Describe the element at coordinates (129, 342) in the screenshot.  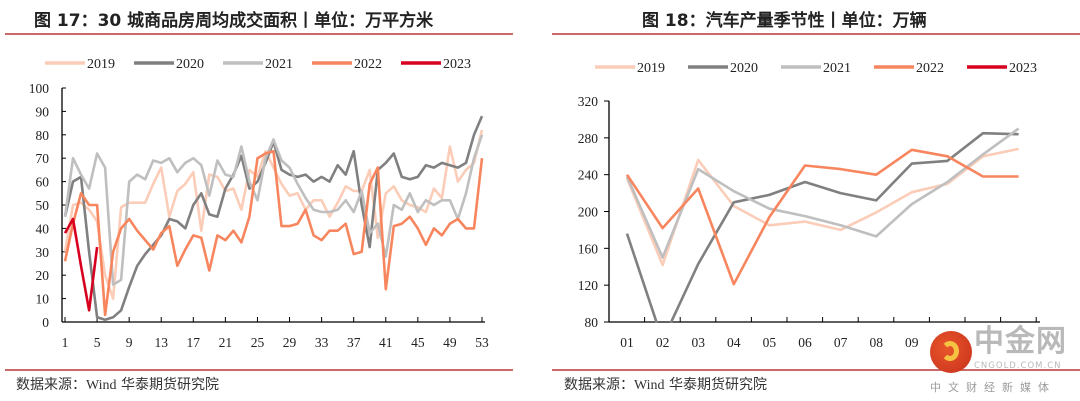
I see `x-tick-label: 9` at that location.